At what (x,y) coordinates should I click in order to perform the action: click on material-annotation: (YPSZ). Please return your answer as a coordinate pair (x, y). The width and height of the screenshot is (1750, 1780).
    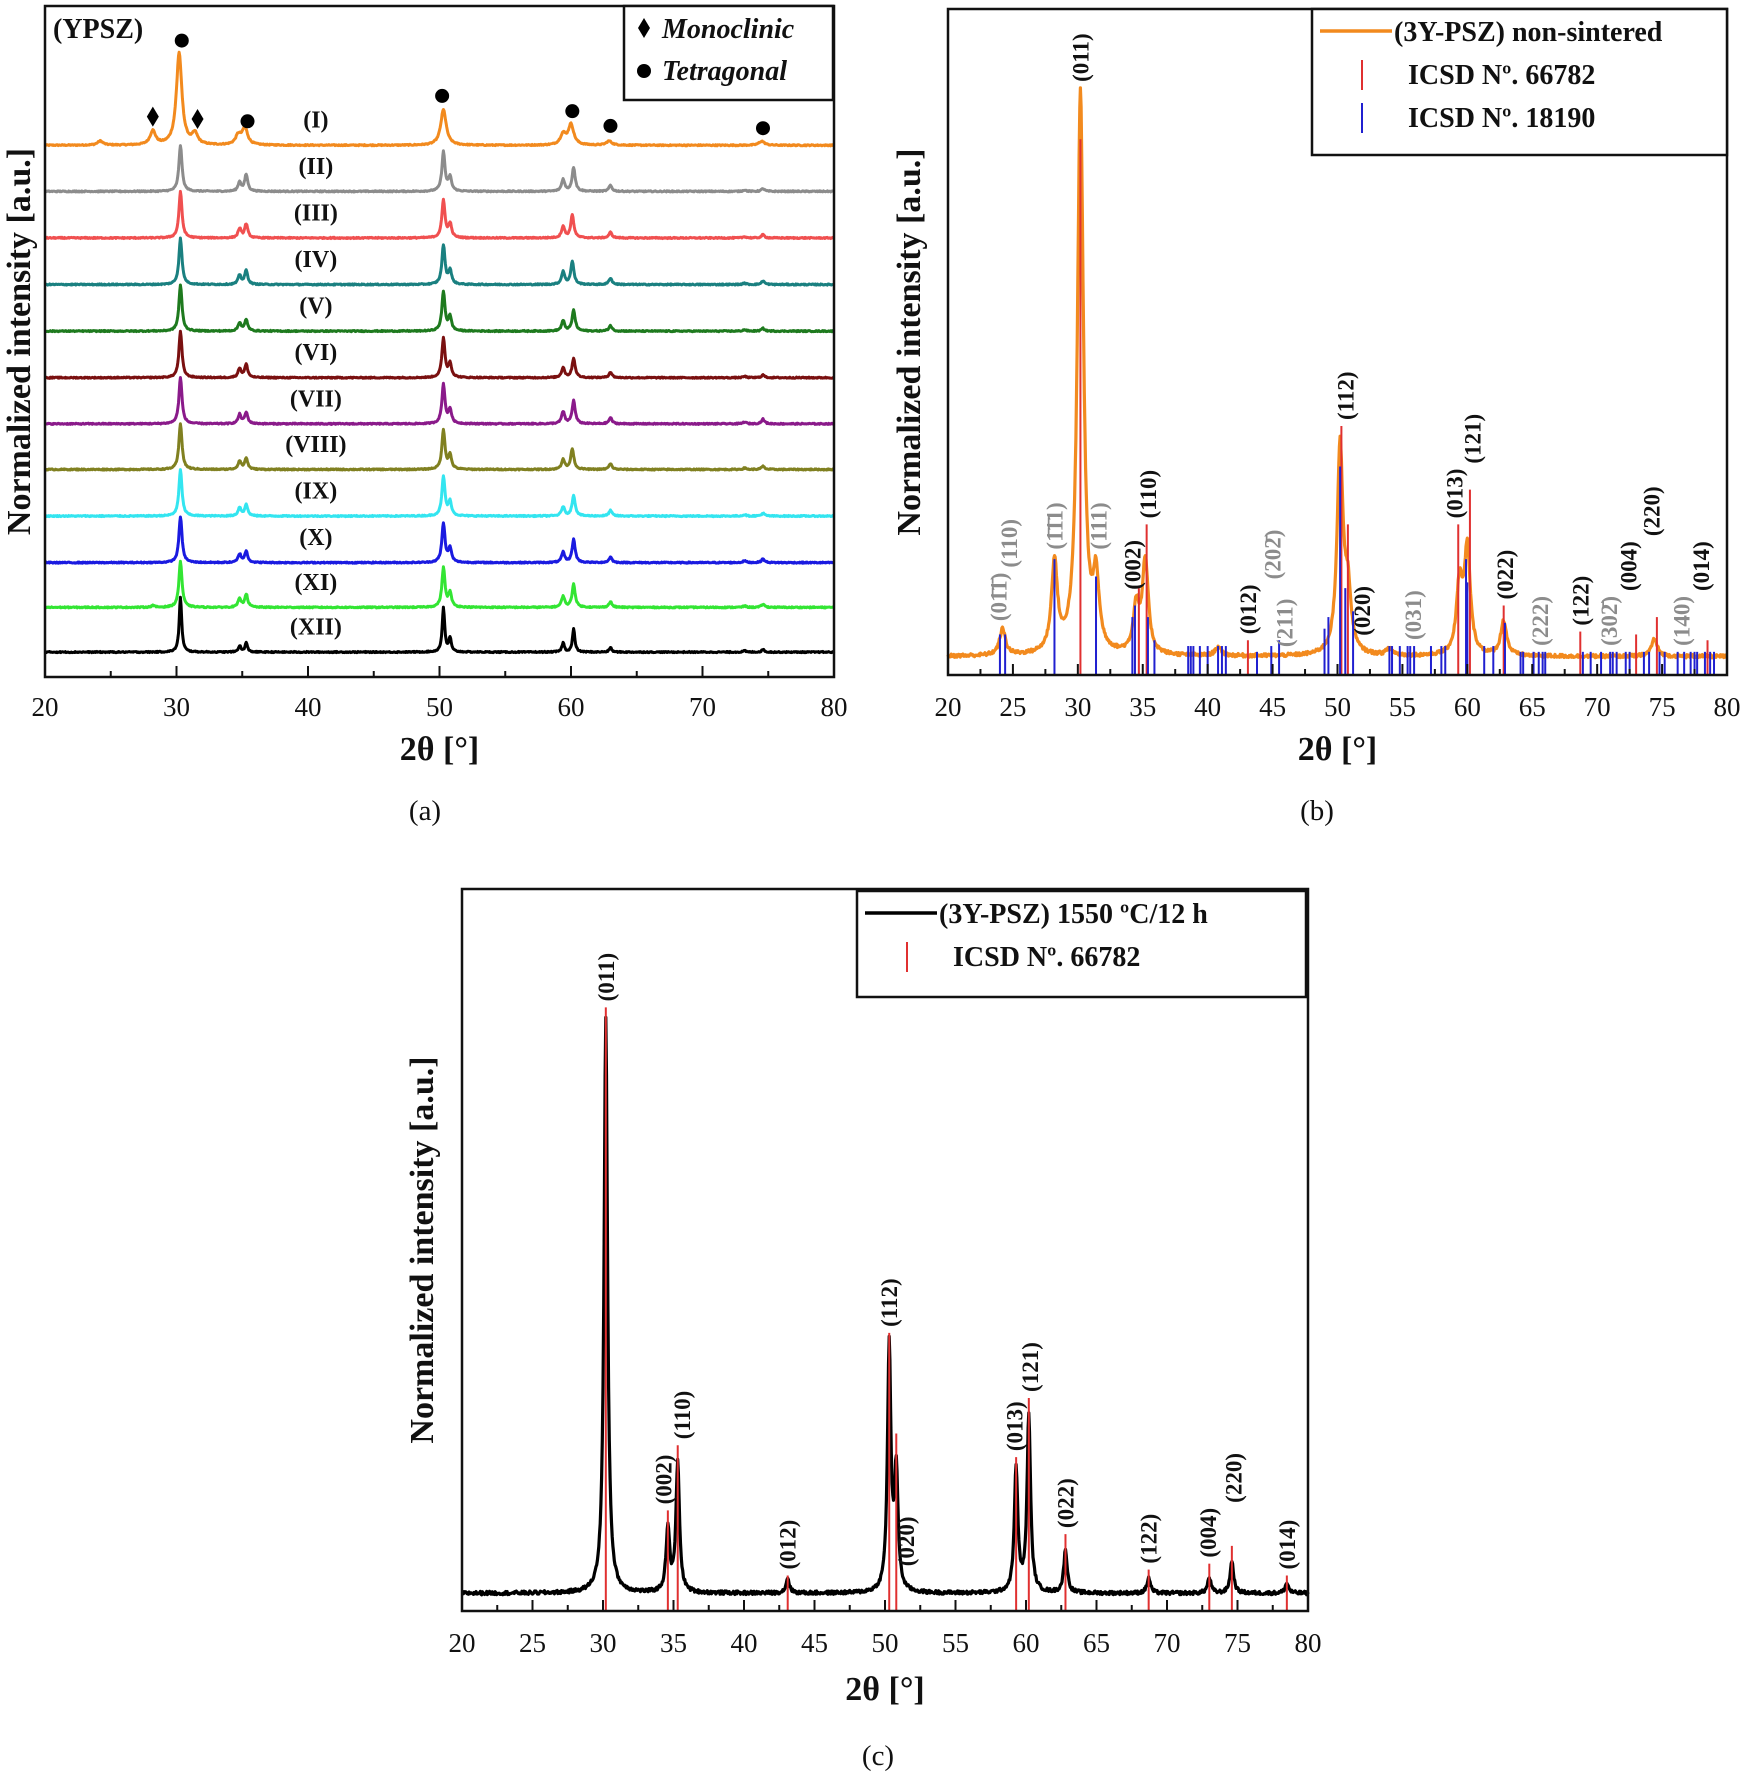
    Looking at the image, I should click on (98, 29).